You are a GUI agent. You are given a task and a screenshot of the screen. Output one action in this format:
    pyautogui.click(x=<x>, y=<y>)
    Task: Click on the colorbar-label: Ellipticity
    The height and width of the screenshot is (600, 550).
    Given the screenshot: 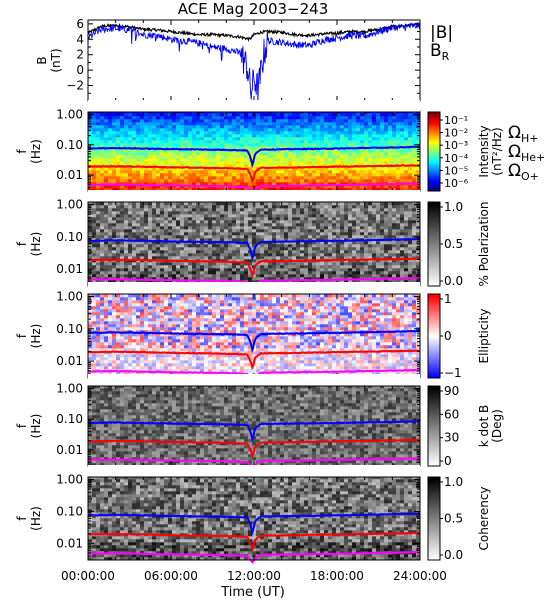 What is the action you would take?
    pyautogui.click(x=484, y=336)
    